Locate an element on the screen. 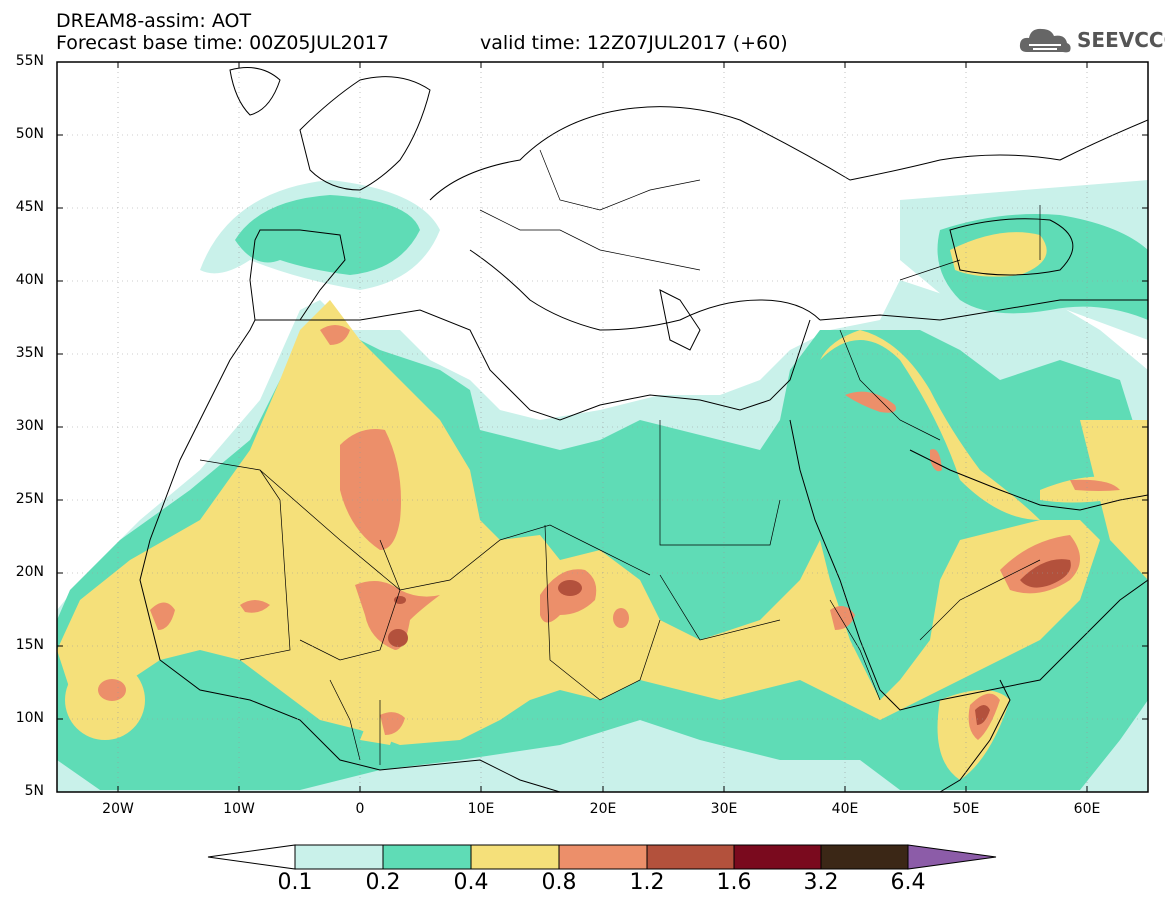 The image size is (1165, 905). lat-label: 50N is located at coordinates (29, 134).